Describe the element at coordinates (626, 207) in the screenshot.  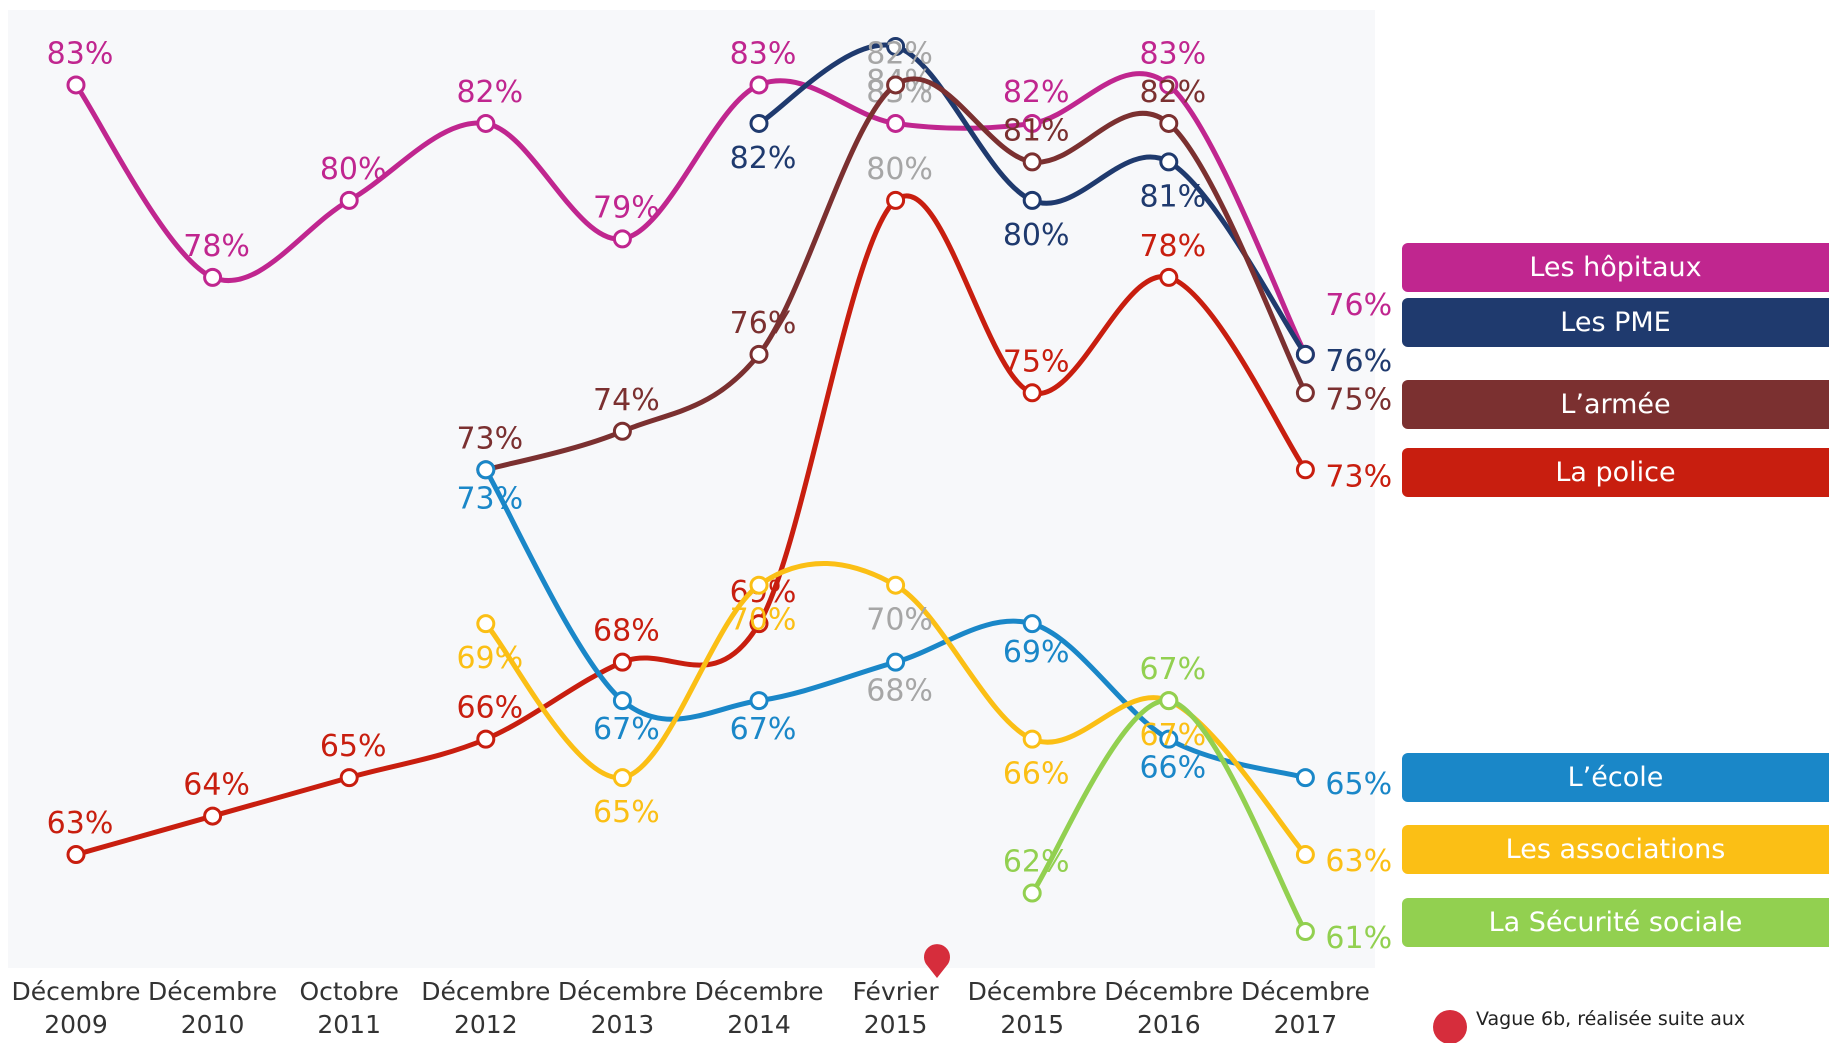
I see `data-label: 79%` at that location.